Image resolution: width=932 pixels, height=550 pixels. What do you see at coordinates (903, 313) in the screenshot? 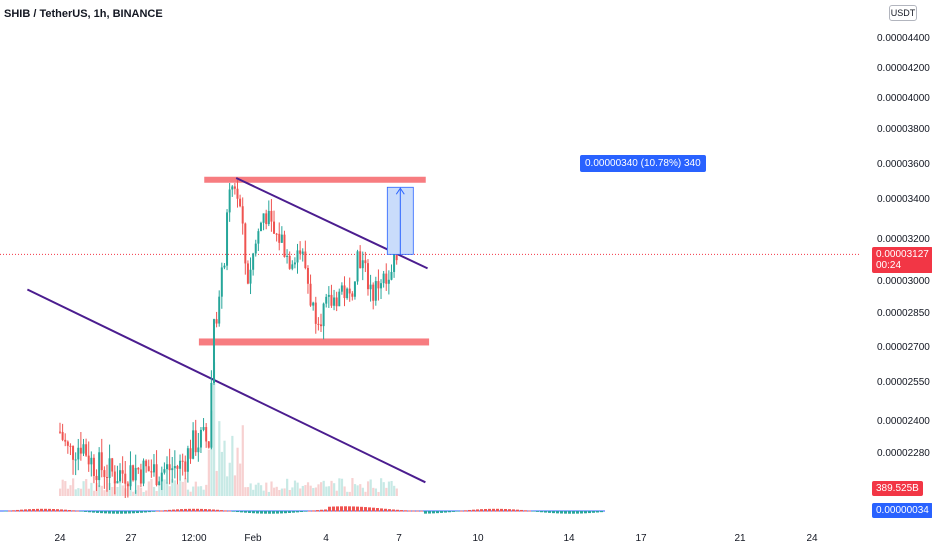
I see `y-tick-label-8: 0.00002850` at bounding box center [903, 313].